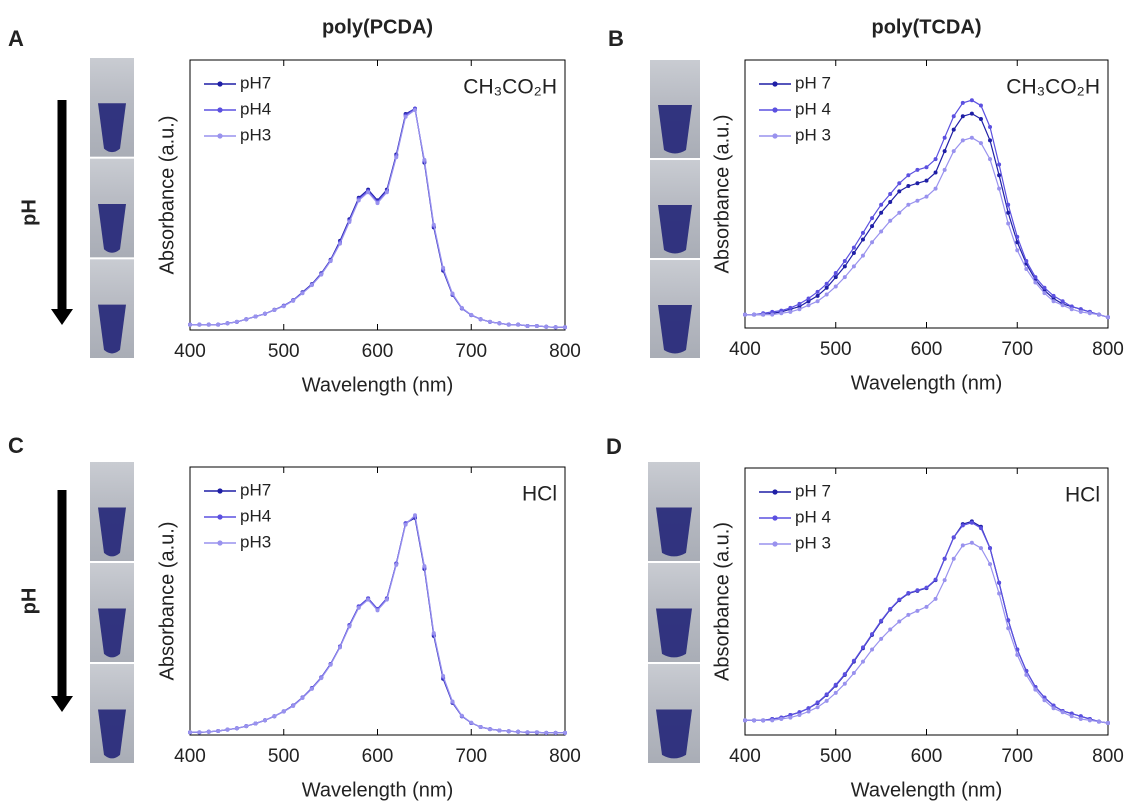  What do you see at coordinates (510, 87) in the screenshot?
I see `annotation: CH₃CO₂H` at bounding box center [510, 87].